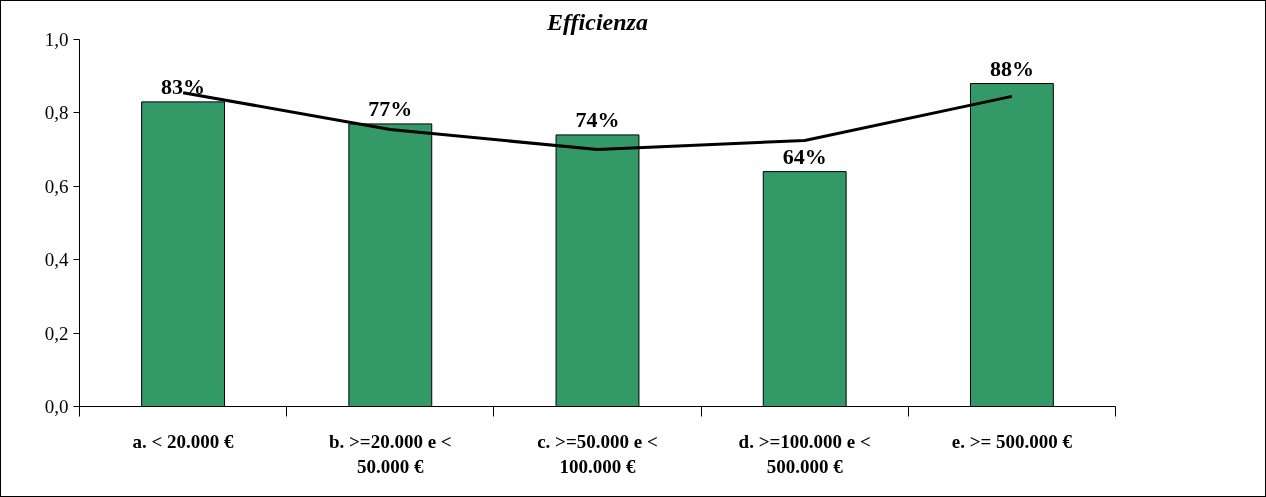  I want to click on x-tick-label: b. >=20.000 e < 50.000 €, so click(390, 453).